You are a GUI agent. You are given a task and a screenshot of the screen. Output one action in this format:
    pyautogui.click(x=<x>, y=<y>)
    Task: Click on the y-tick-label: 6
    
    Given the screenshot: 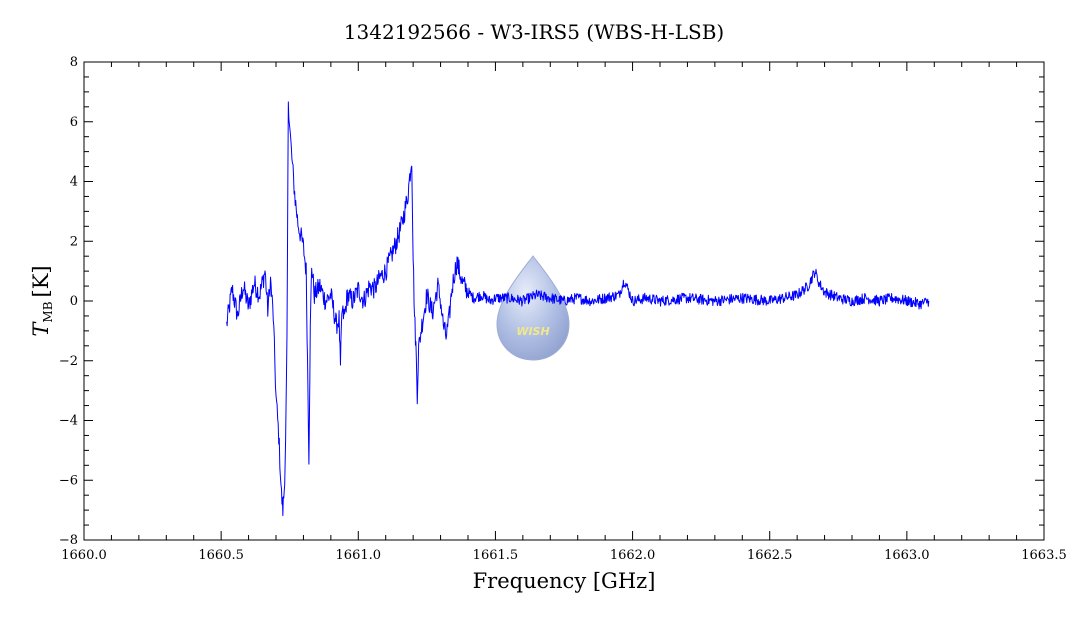 What is the action you would take?
    pyautogui.click(x=74, y=122)
    